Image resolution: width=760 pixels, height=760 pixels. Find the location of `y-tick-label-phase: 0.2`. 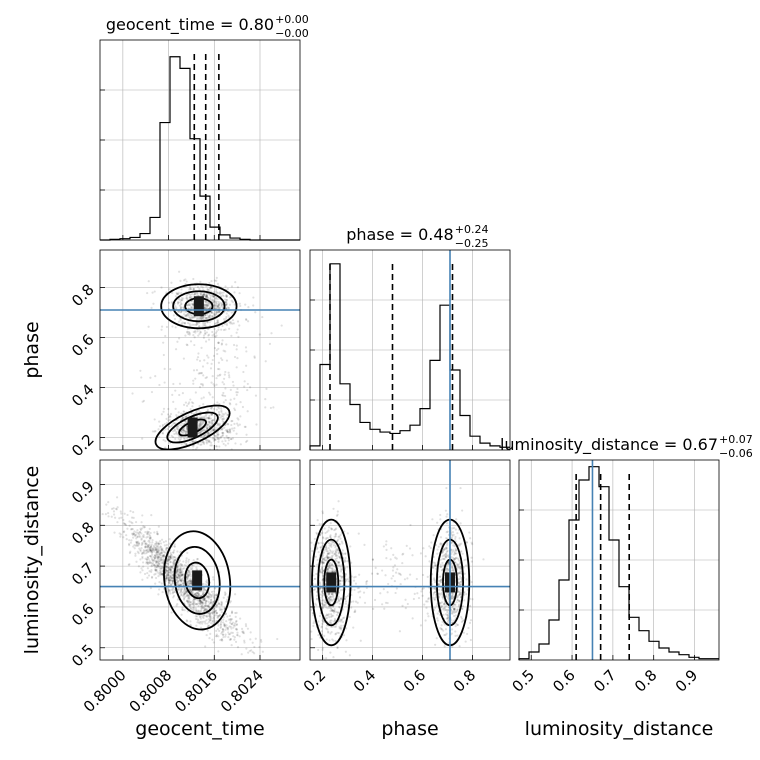

y-tick-label-phase: 0.2 is located at coordinates (83, 445).